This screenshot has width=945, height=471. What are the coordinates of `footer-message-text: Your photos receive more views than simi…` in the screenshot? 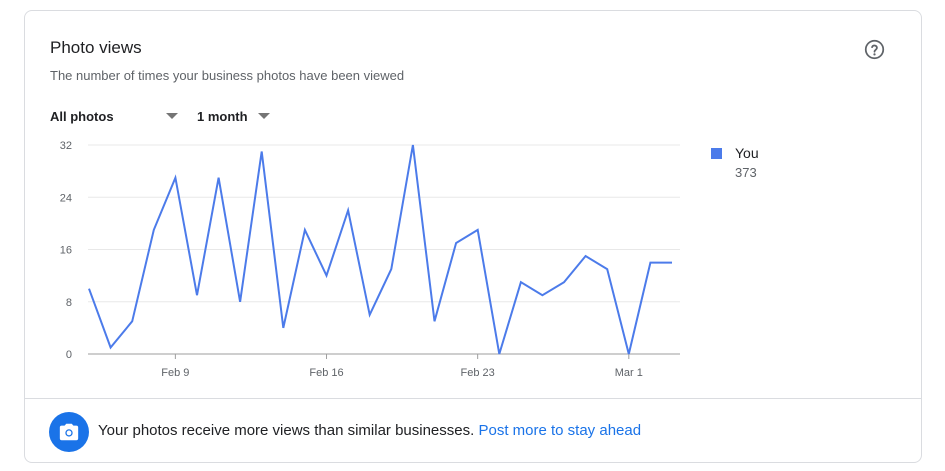 It's located at (286, 430).